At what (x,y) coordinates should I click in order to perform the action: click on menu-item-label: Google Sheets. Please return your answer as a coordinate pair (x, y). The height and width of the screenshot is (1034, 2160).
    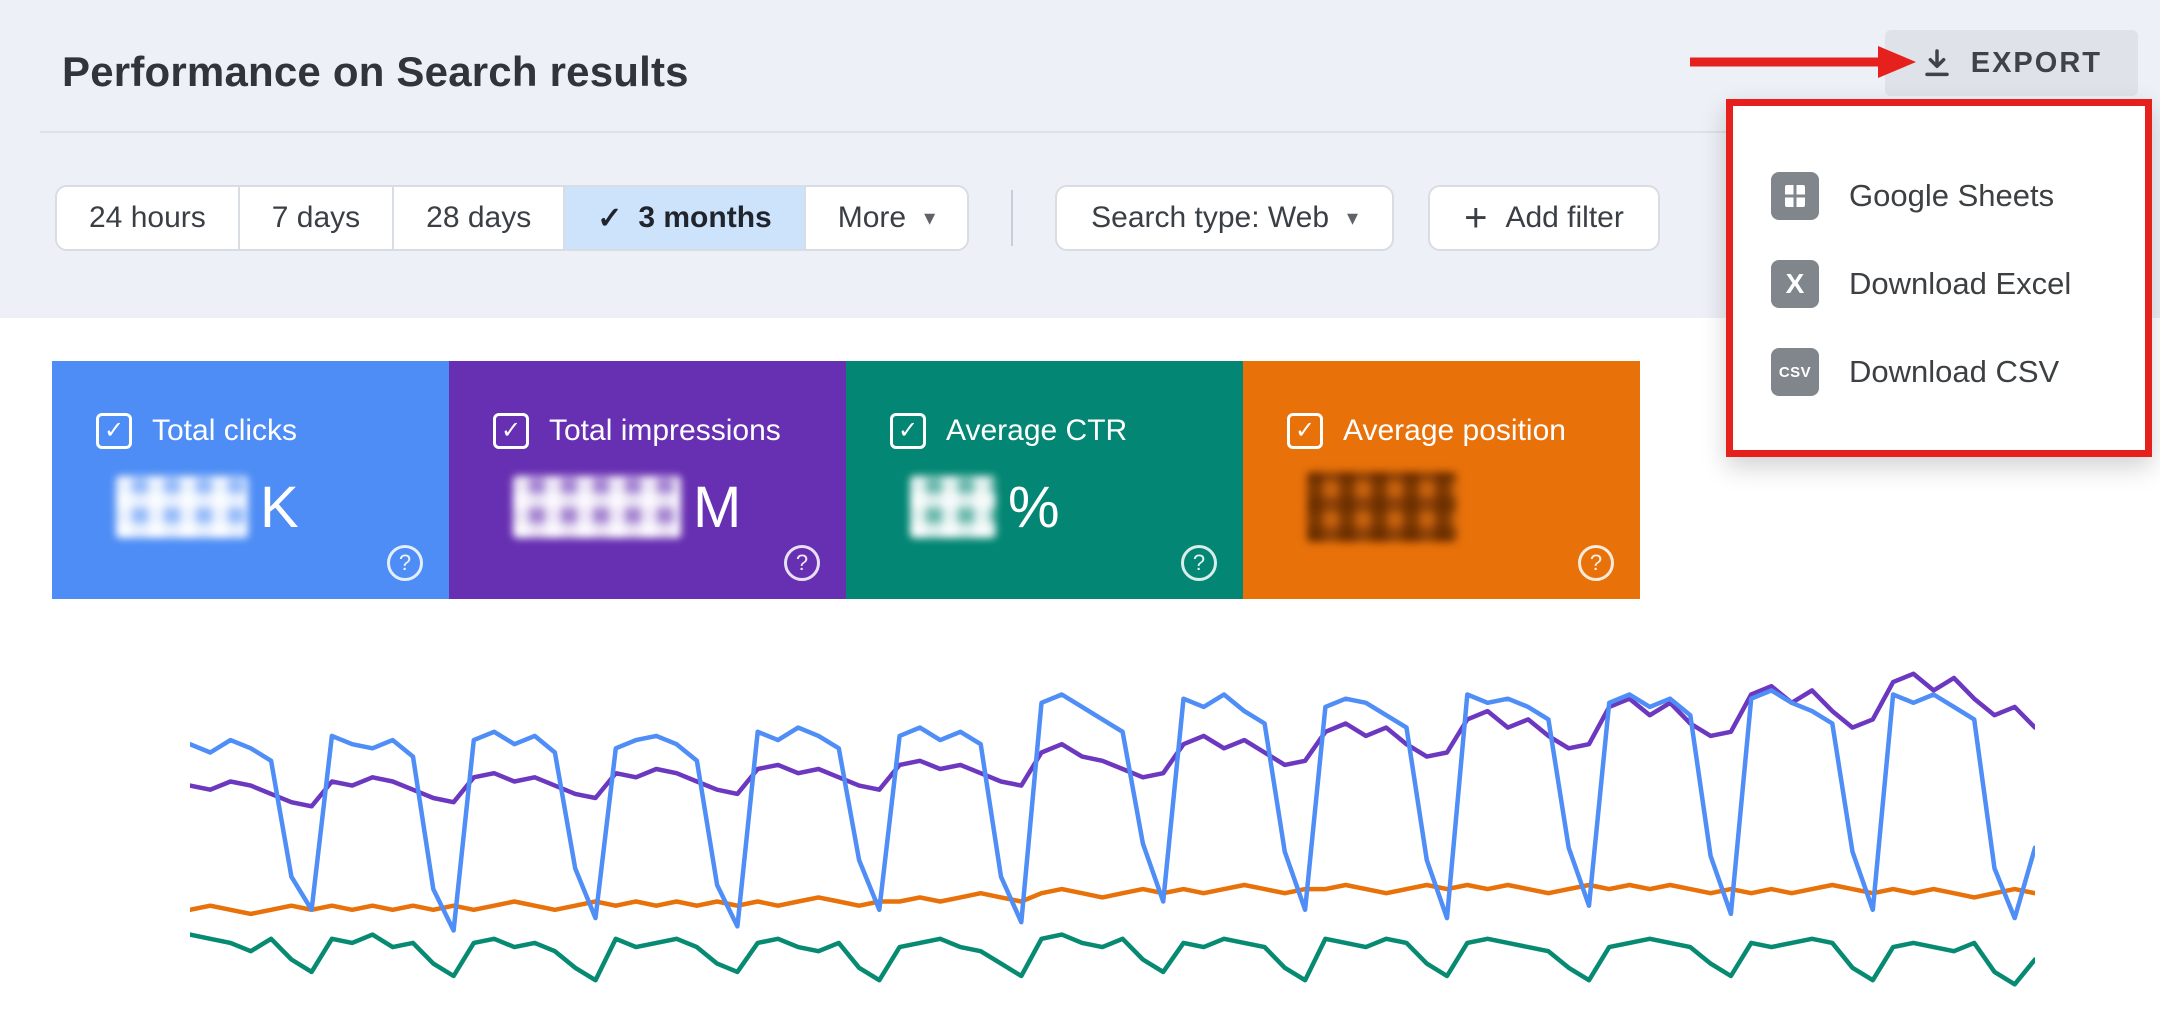
    Looking at the image, I should click on (1952, 195).